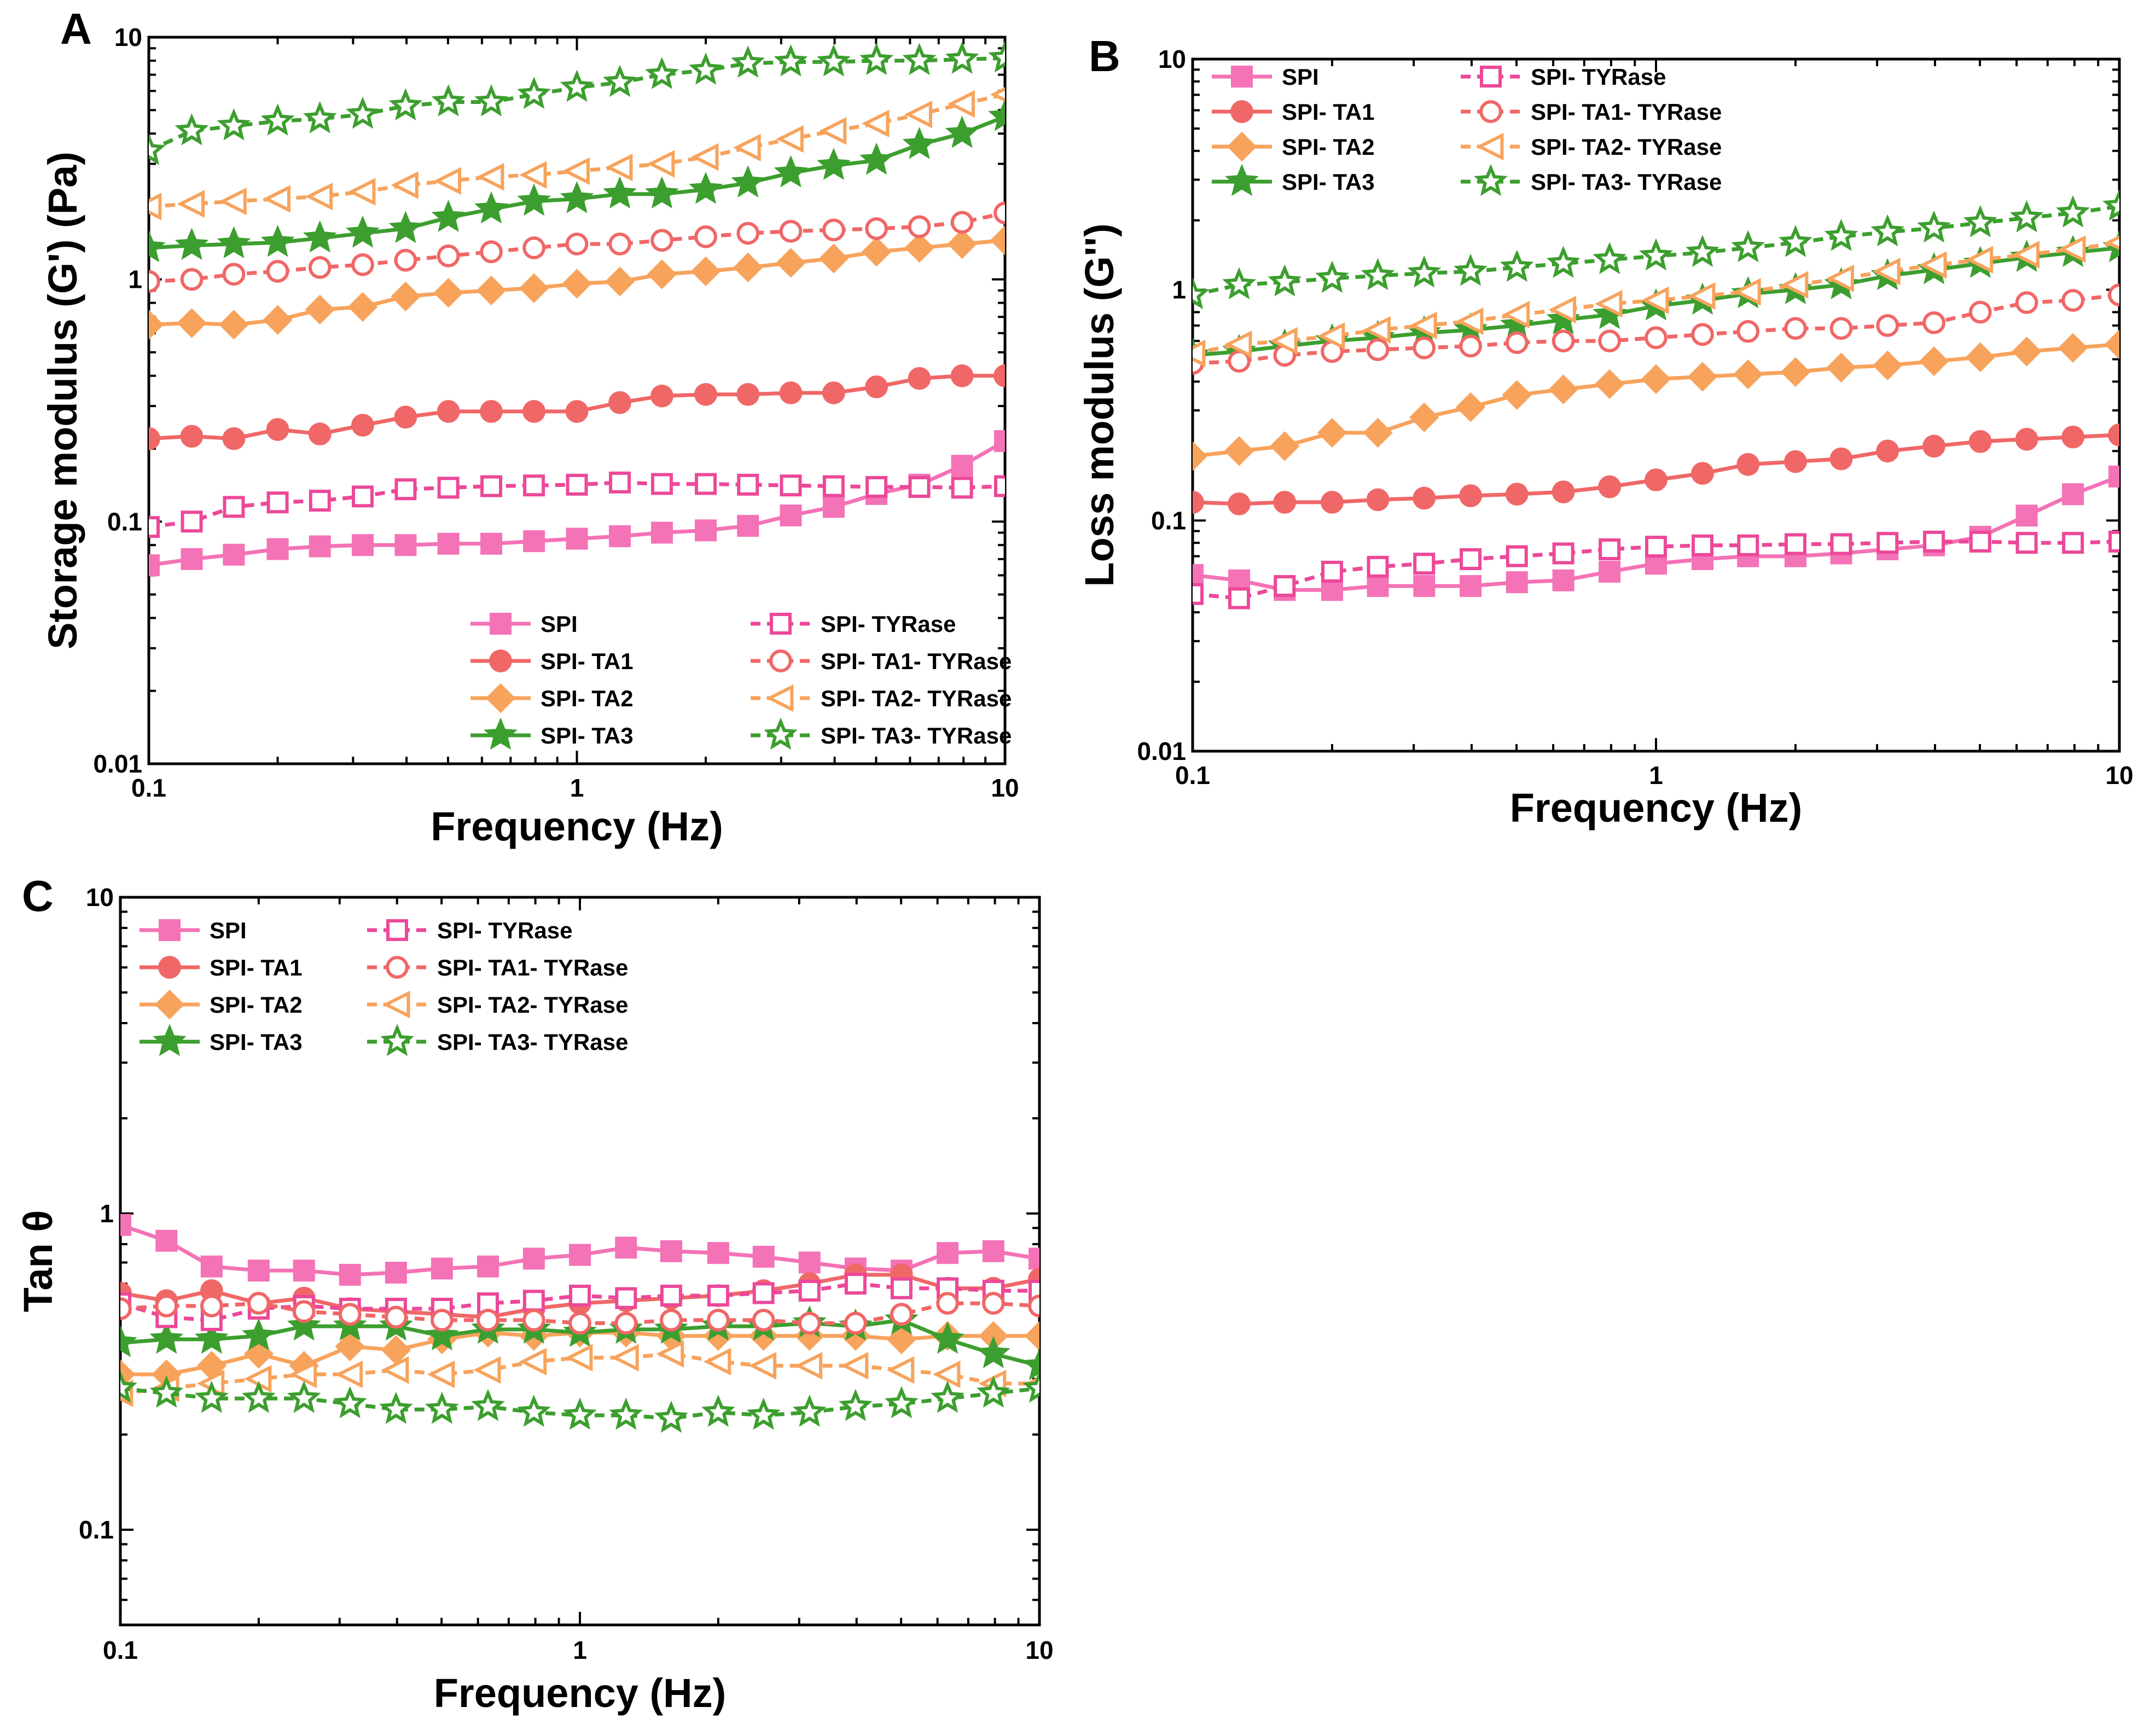 This screenshot has width=2144, height=1736. I want to click on panel-b-y-tick-label: 0.1, so click(1168, 520).